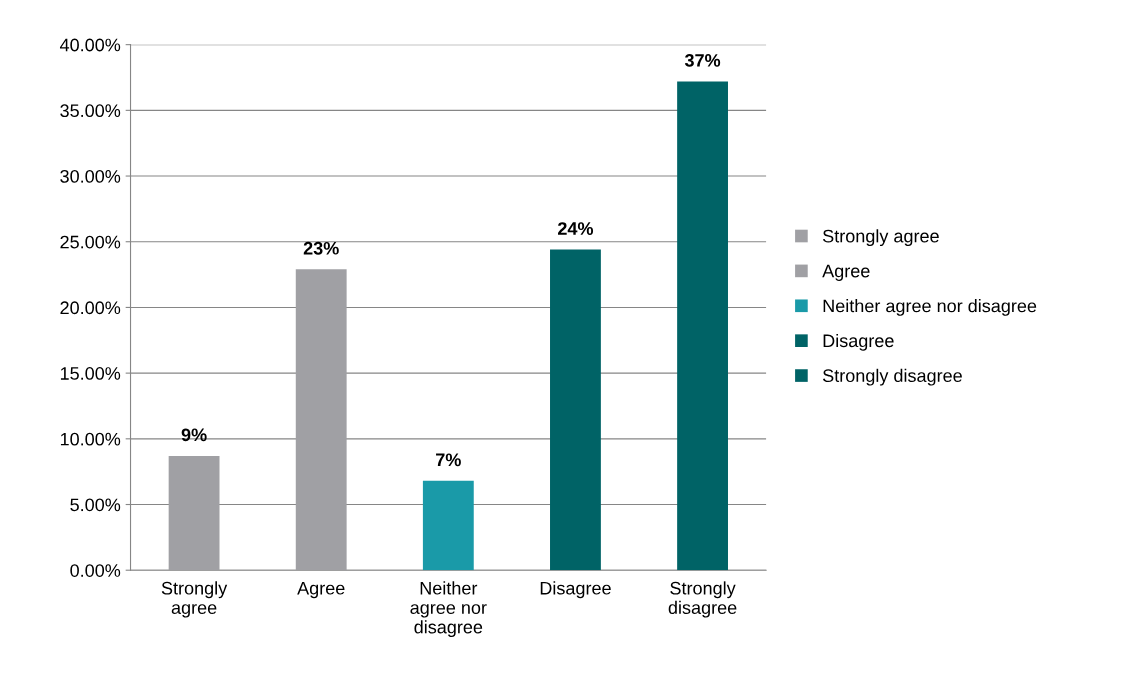 This screenshot has width=1135, height=687. What do you see at coordinates (321, 248) in the screenshot?
I see `data-label: 23%` at bounding box center [321, 248].